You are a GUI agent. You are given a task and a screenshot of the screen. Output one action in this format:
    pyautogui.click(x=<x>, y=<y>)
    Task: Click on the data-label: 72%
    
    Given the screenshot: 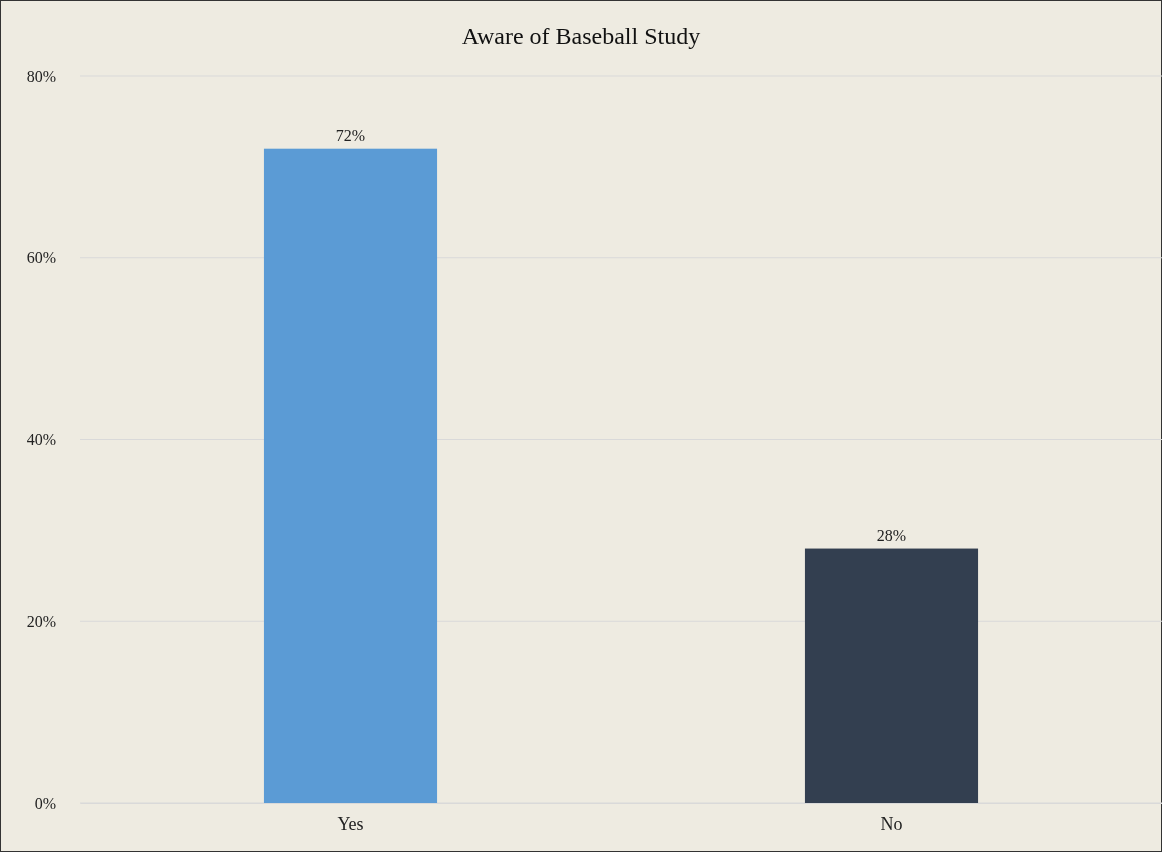 What is the action you would take?
    pyautogui.click(x=350, y=135)
    